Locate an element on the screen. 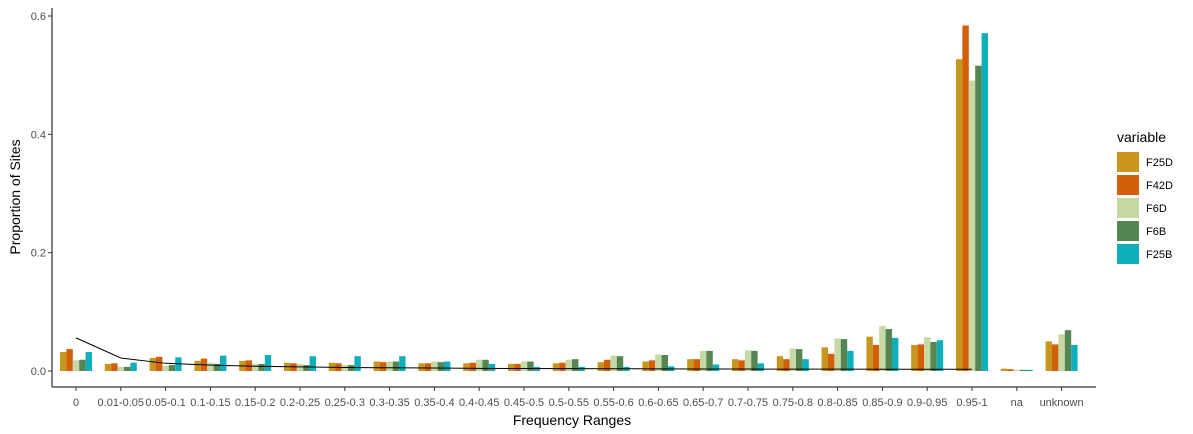 The image size is (1193, 434). x-tick-label: 0.6-0.65 is located at coordinates (658, 403).